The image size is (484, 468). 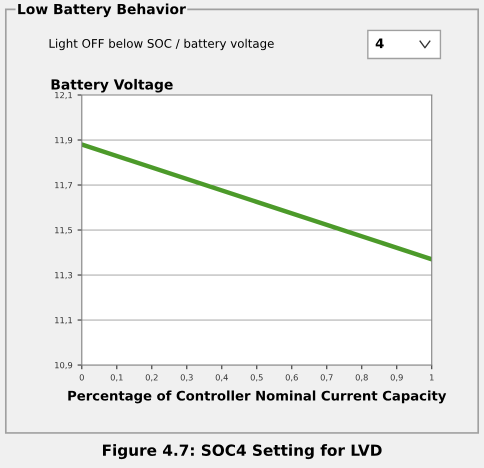 I want to click on x-tick-label: 0,3, so click(x=186, y=378).